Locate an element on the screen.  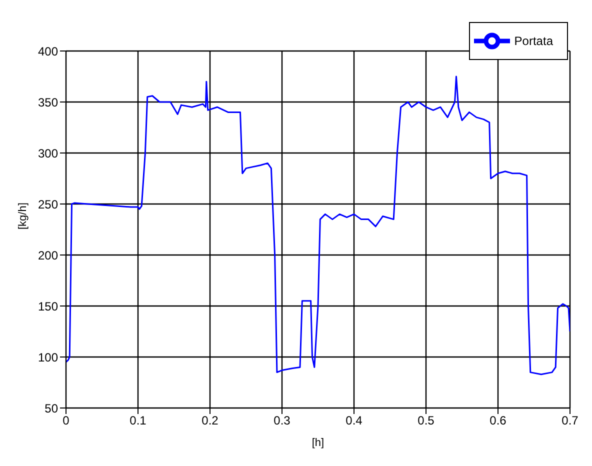
x-tick-label: 0 is located at coordinates (66, 421).